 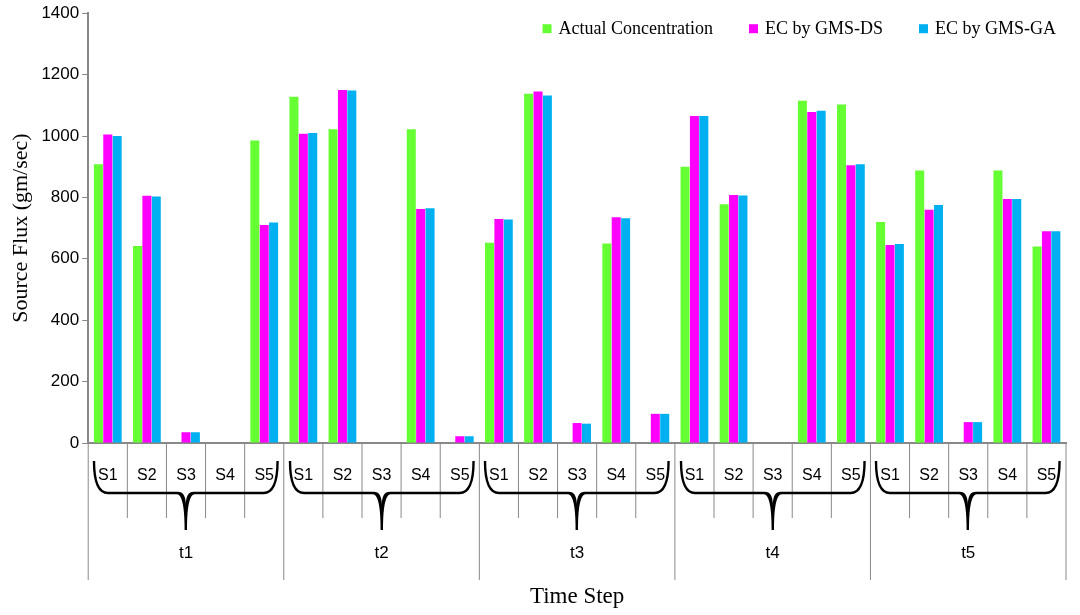 What do you see at coordinates (577, 552) in the screenshot?
I see `text: t3` at bounding box center [577, 552].